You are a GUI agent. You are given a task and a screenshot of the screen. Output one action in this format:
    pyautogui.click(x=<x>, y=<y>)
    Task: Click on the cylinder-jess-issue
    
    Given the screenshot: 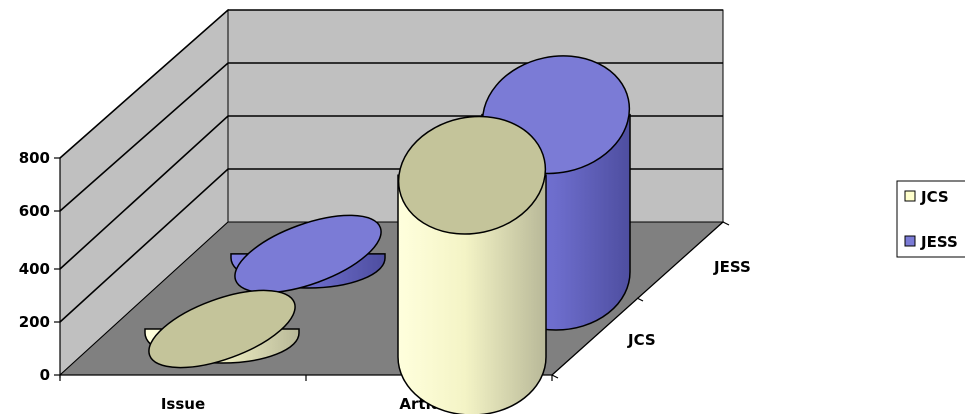 What is the action you would take?
    pyautogui.click(x=308, y=254)
    